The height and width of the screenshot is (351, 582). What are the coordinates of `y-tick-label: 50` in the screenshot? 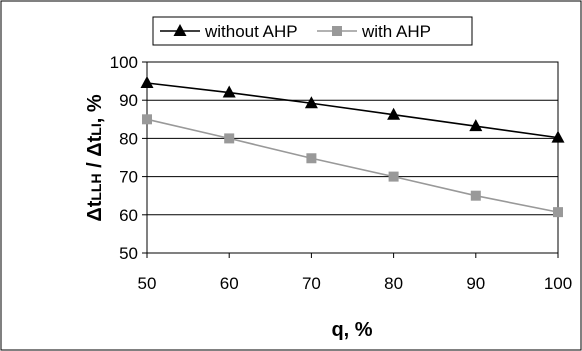 It's located at (128, 253).